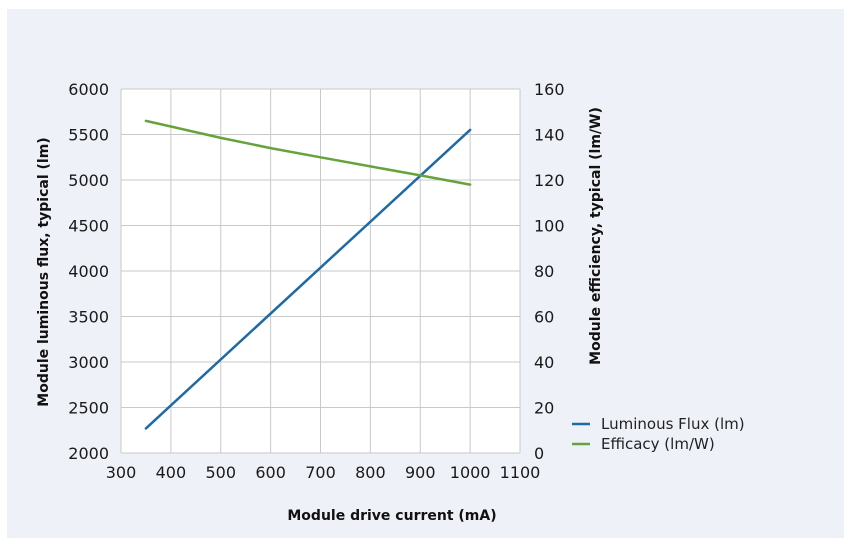  What do you see at coordinates (88, 180) in the screenshot?
I see `y-left-tick-label: 5000` at bounding box center [88, 180].